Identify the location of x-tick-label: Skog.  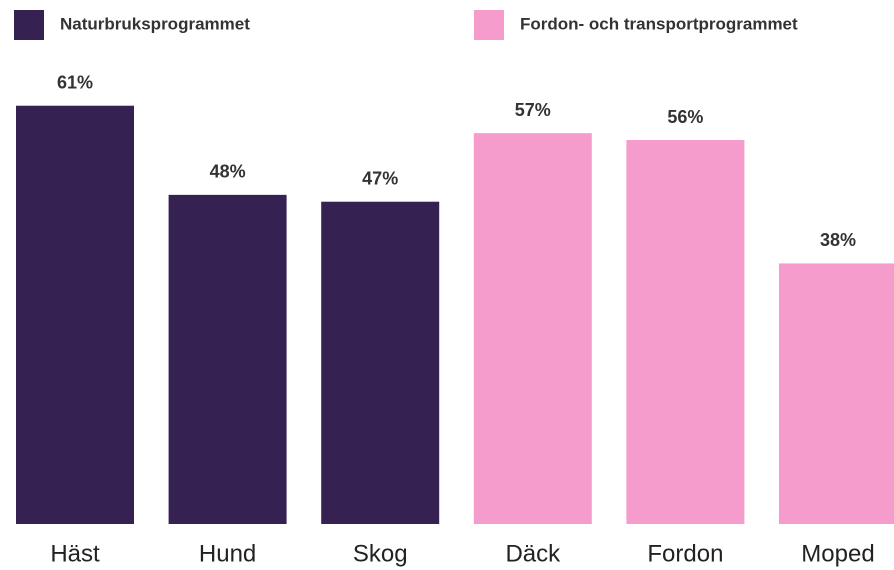
(380, 553).